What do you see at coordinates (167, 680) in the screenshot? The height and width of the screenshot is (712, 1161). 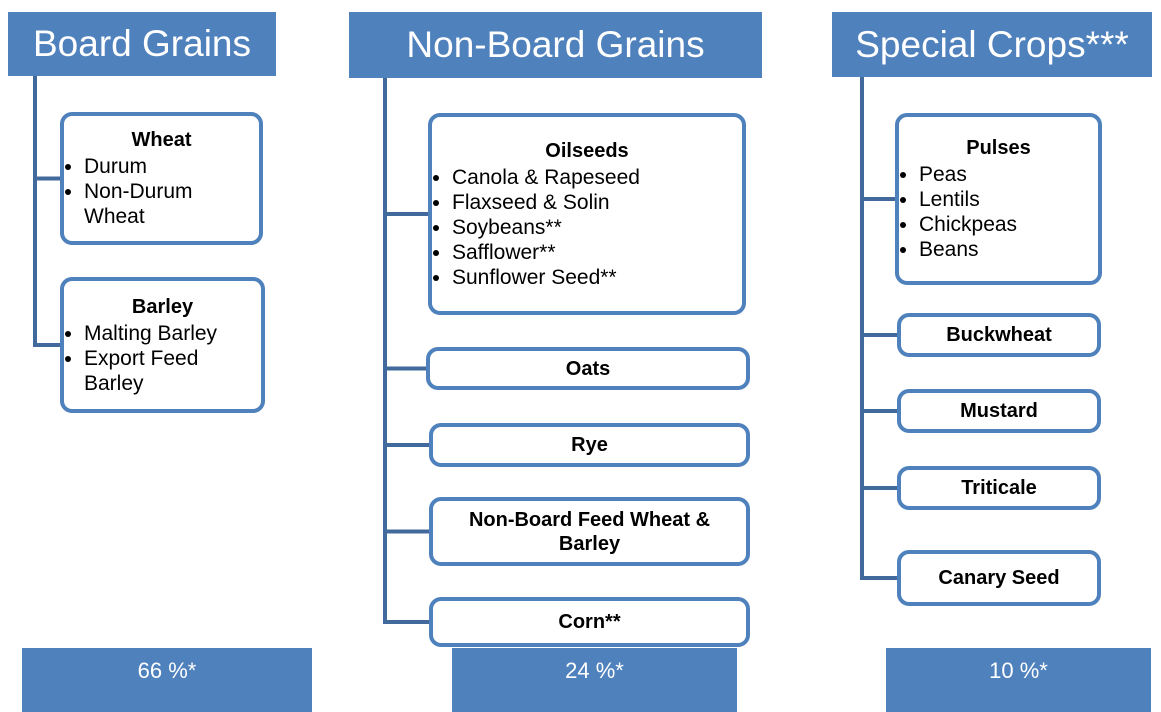 I see `share-bar: 66 %*` at bounding box center [167, 680].